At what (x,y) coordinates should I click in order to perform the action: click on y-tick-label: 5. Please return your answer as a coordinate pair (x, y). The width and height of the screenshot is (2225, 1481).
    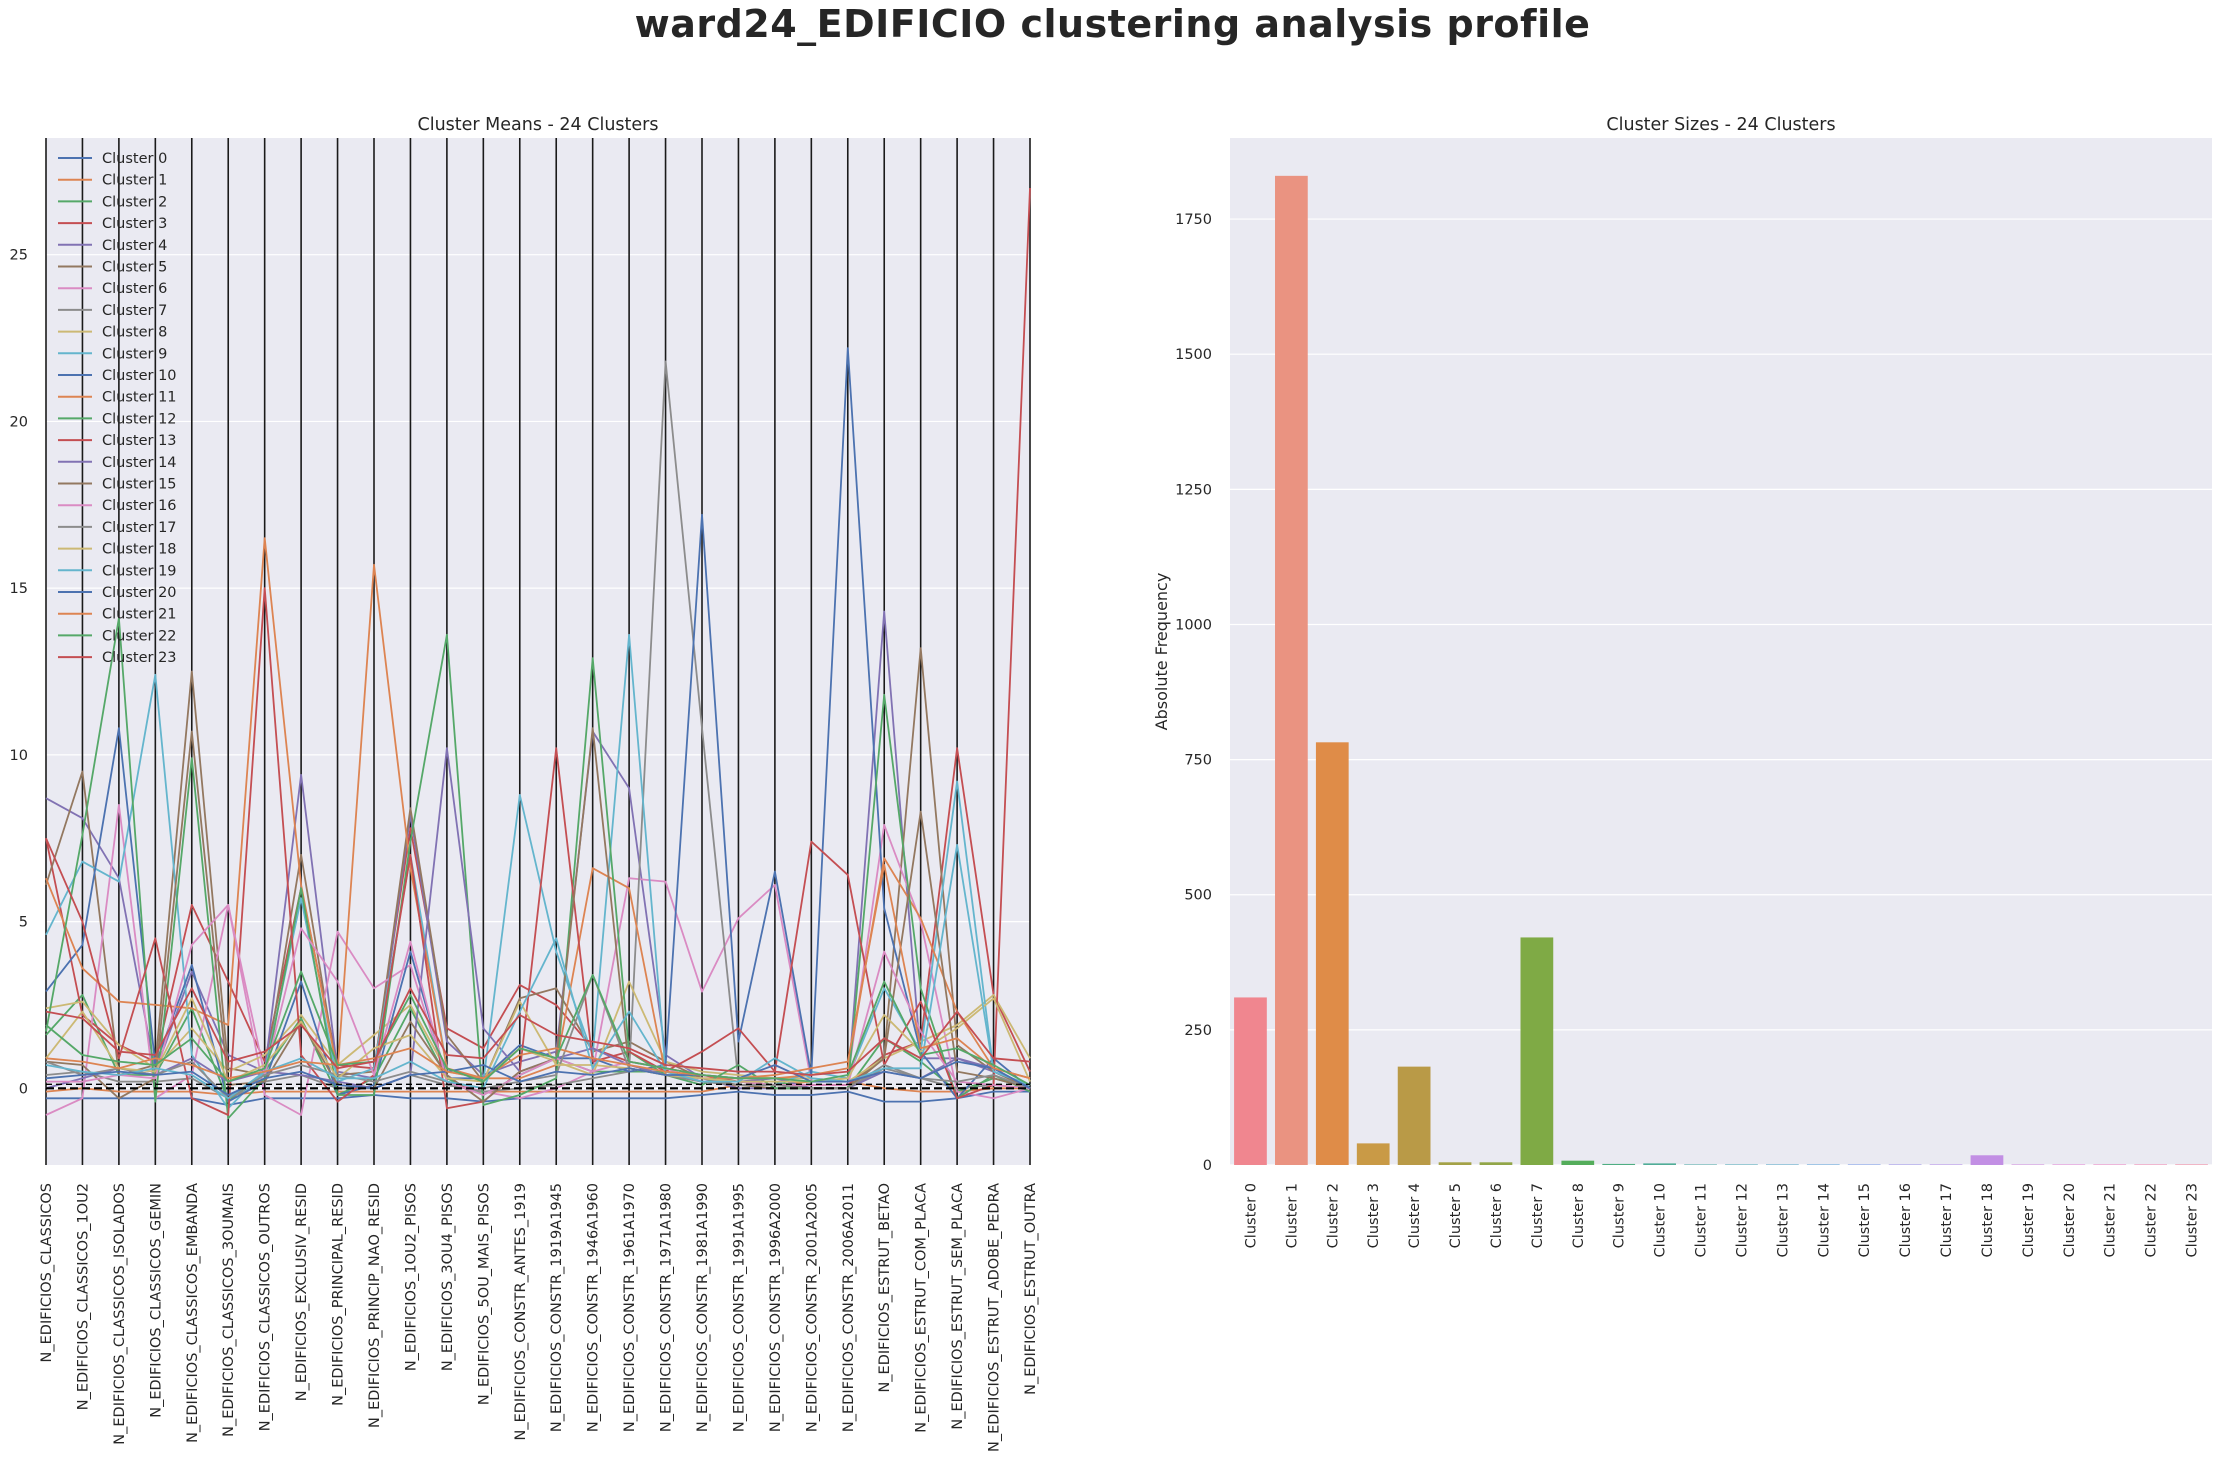
    Looking at the image, I should click on (23, 923).